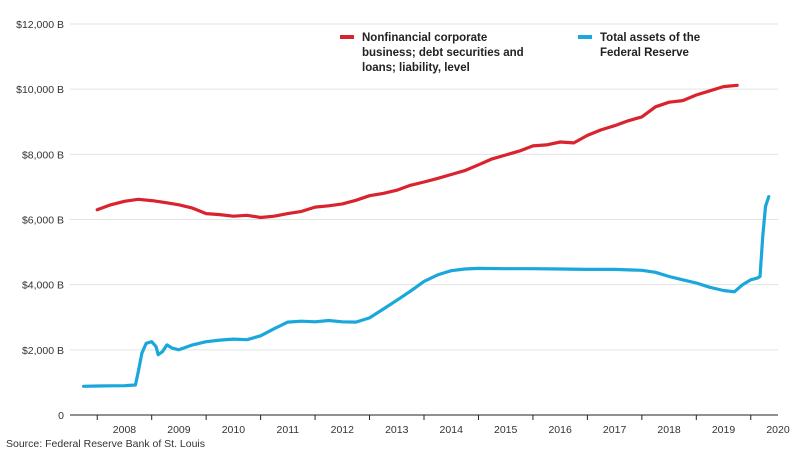  Describe the element at coordinates (424, 38) in the screenshot. I see `legend-label: Nonfinancial corporate` at that location.